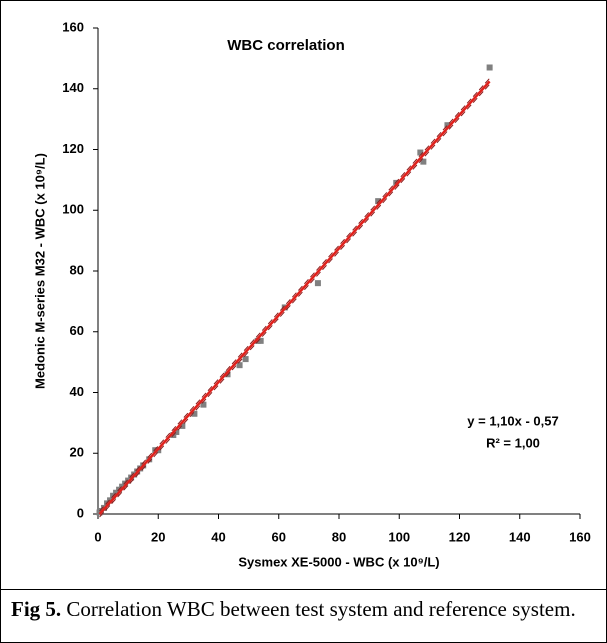 This screenshot has height=643, width=607. What do you see at coordinates (77, 330) in the screenshot?
I see `y-tick-label: 60` at bounding box center [77, 330].